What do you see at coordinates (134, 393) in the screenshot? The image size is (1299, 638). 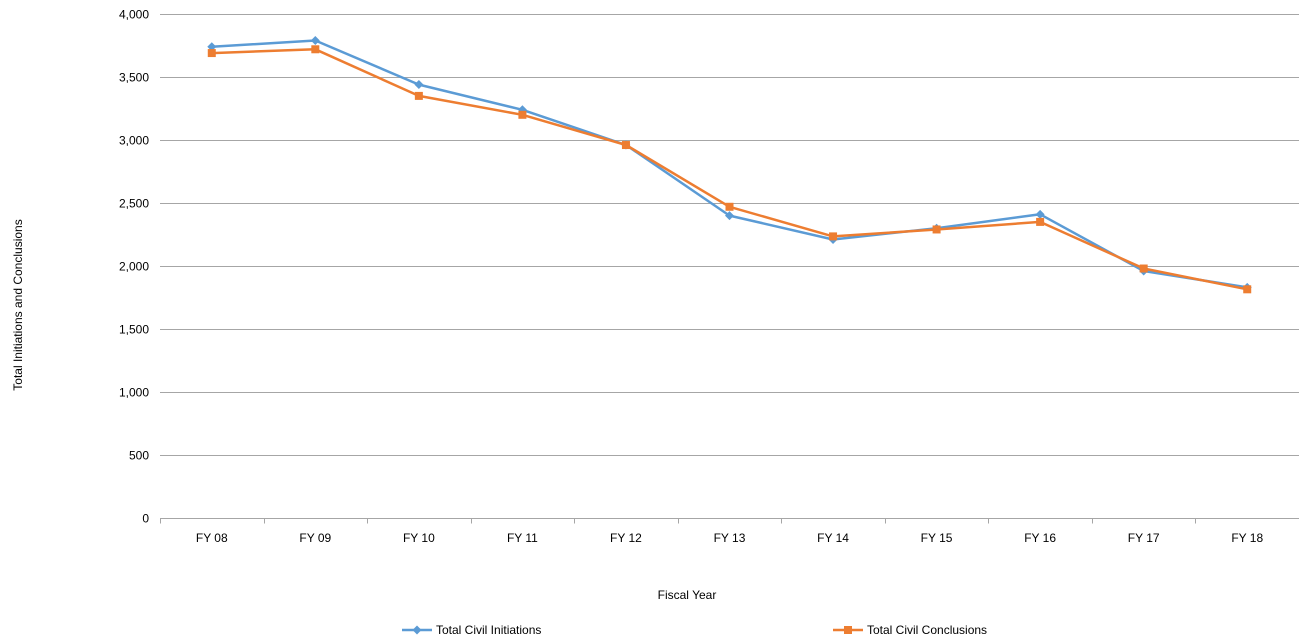 I see `y-tick-label: 1,000` at bounding box center [134, 393].